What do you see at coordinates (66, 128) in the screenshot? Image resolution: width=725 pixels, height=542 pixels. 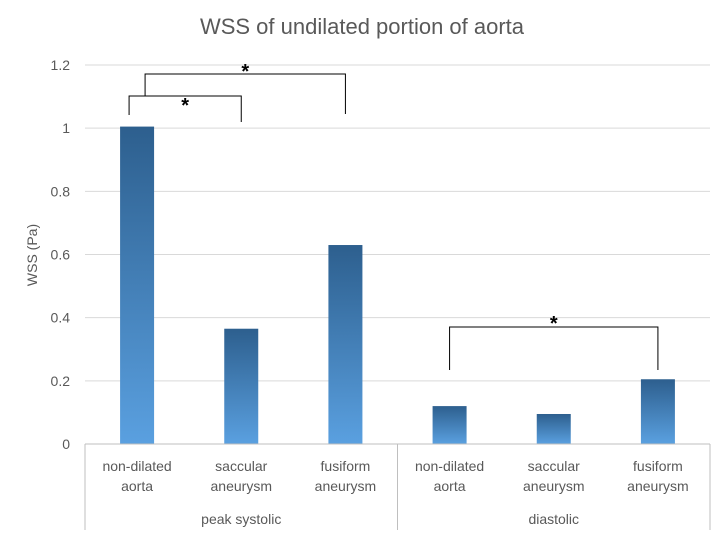 I see `y-tick-label: 1` at bounding box center [66, 128].